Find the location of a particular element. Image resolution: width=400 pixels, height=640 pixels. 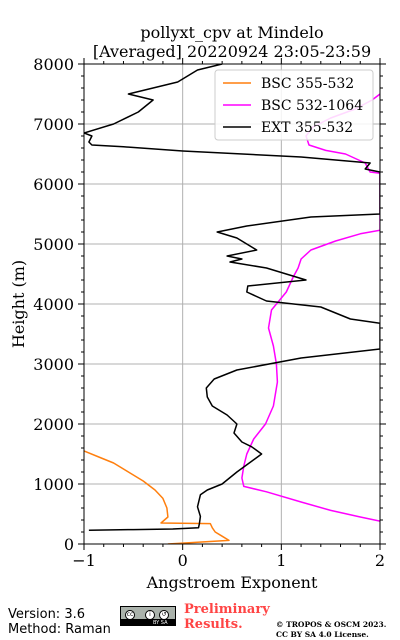

y-axis-label: Height (m) is located at coordinates (18, 304).